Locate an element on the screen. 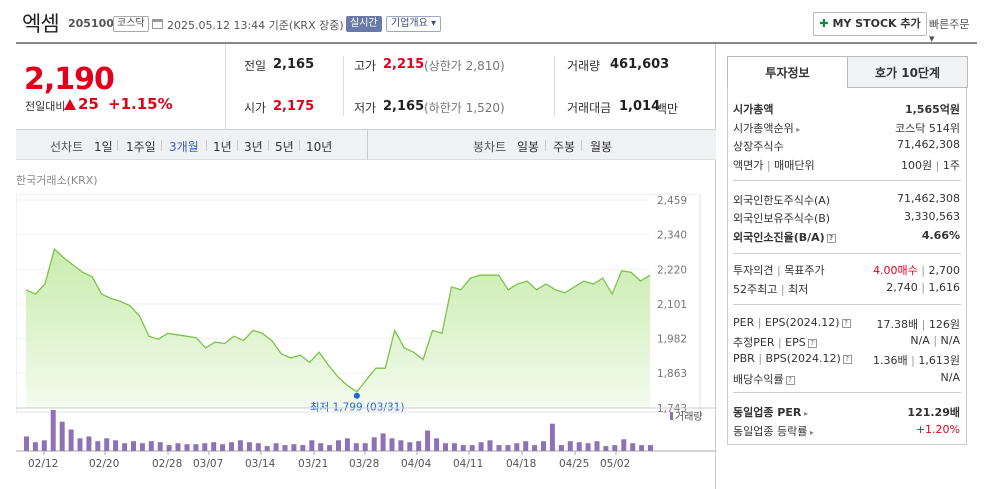  tab-investment-info: 투자정보 is located at coordinates (787, 72).